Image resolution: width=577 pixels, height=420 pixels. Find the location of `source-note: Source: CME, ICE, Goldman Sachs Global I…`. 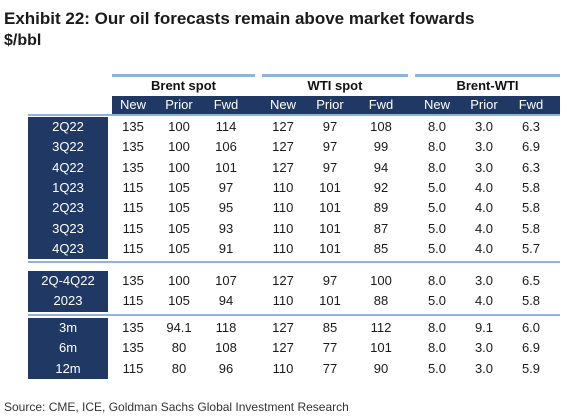

source-note: Source: CME, ICE, Goldman Sachs Global I… is located at coordinates (176, 407).